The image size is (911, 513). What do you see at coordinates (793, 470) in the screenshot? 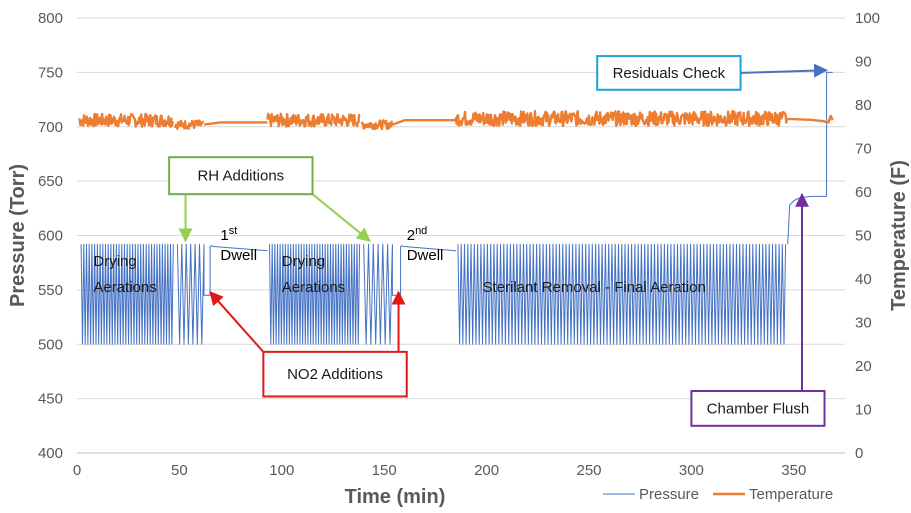
I see `x-tick-label: 350` at bounding box center [793, 470].